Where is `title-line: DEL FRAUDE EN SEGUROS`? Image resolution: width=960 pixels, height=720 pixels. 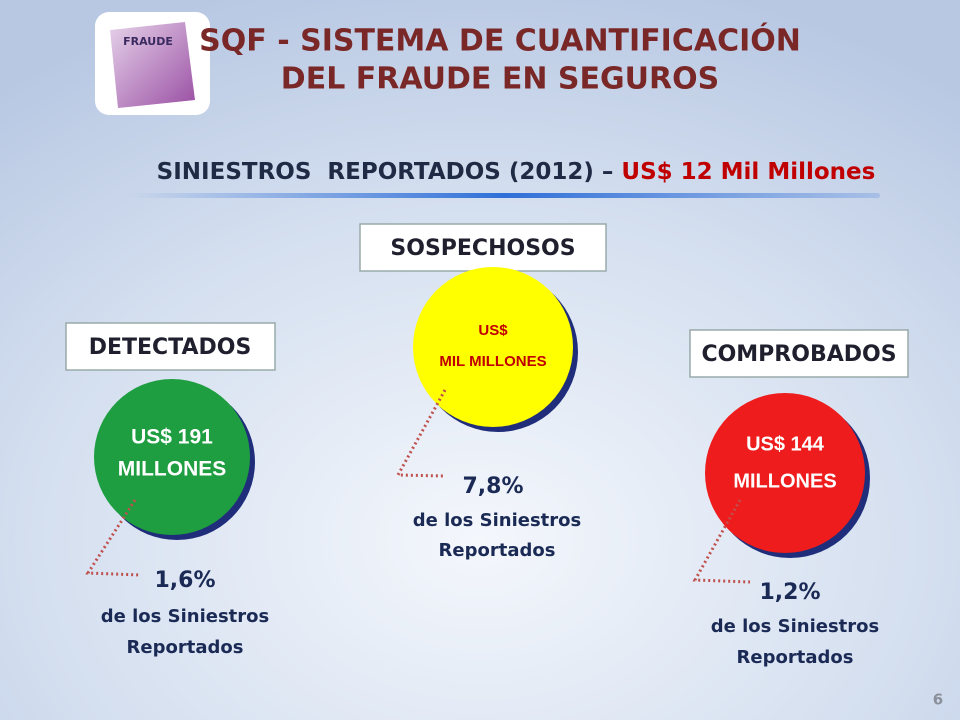 title-line: DEL FRAUDE EN SEGUROS is located at coordinates (500, 79).